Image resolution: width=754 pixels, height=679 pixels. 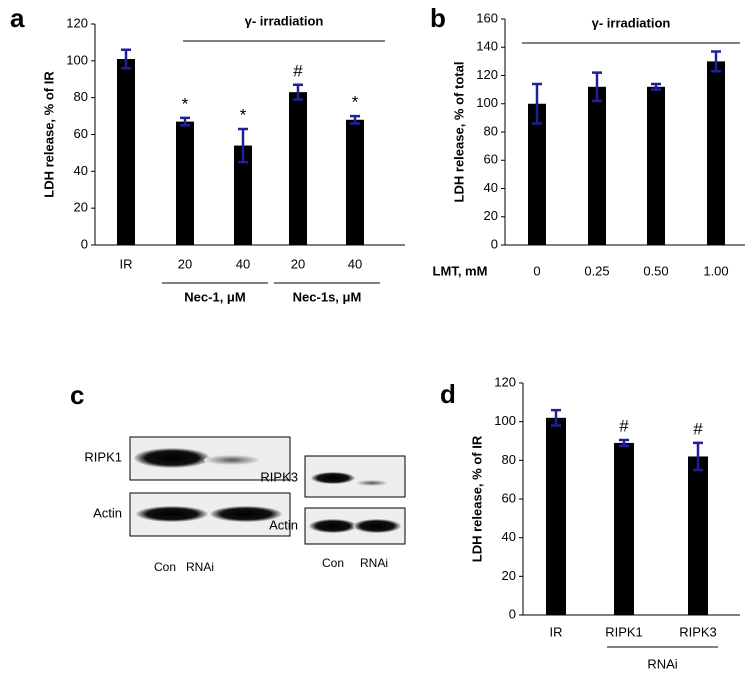 I want to click on x-tick-label: 1.00, so click(x=715, y=270).